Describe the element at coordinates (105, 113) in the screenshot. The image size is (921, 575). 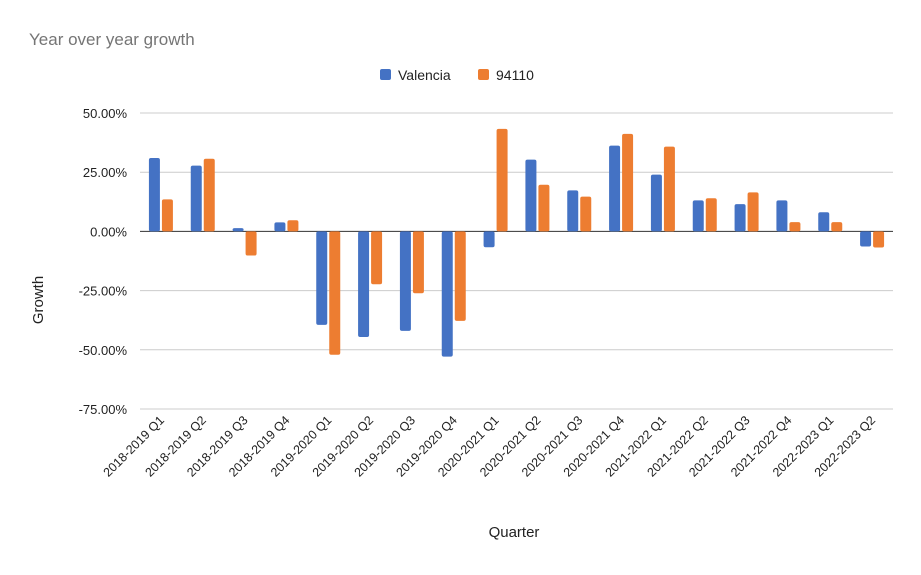
I see `y-tick-label: 50.00%` at that location.